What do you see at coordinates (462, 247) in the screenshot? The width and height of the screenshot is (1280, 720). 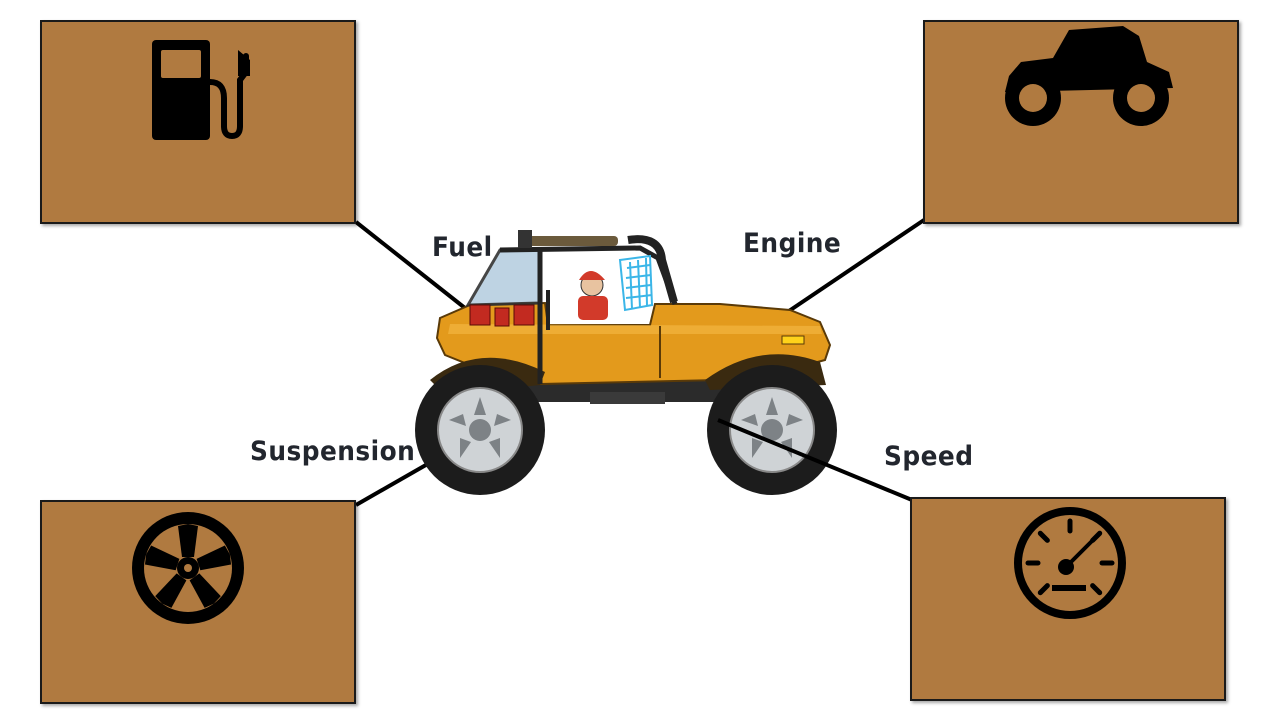 I see `fuel-label: Fuel` at bounding box center [462, 247].